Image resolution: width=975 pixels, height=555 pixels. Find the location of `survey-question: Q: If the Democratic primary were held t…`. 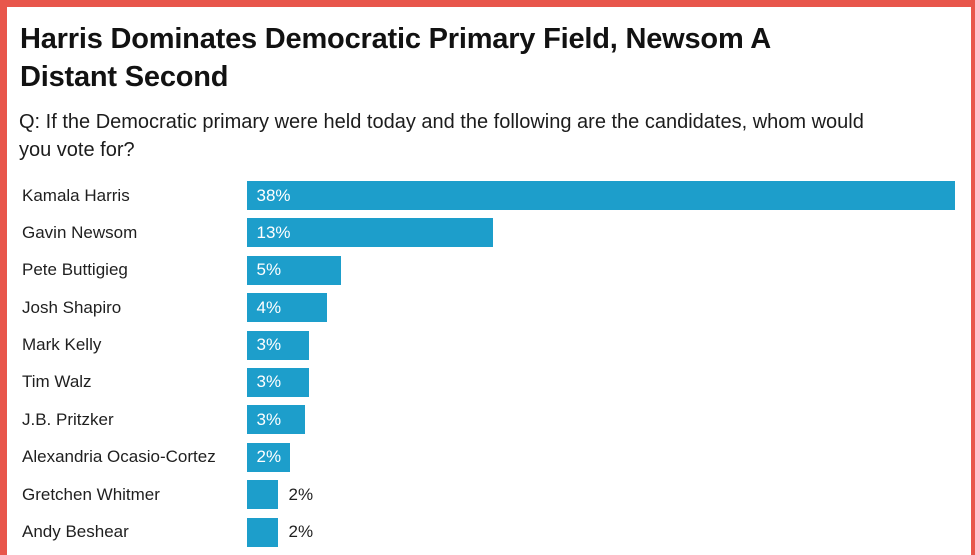

survey-question: Q: If the Democratic primary were held t… is located at coordinates (495, 136).